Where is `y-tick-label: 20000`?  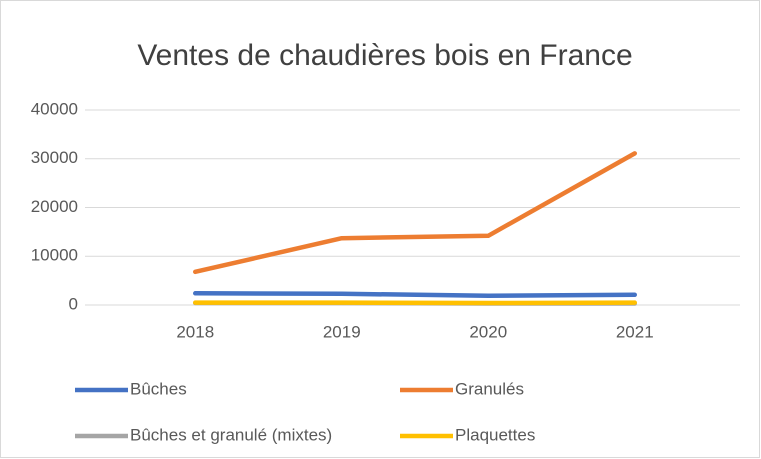 y-tick-label: 20000 is located at coordinates (54, 206).